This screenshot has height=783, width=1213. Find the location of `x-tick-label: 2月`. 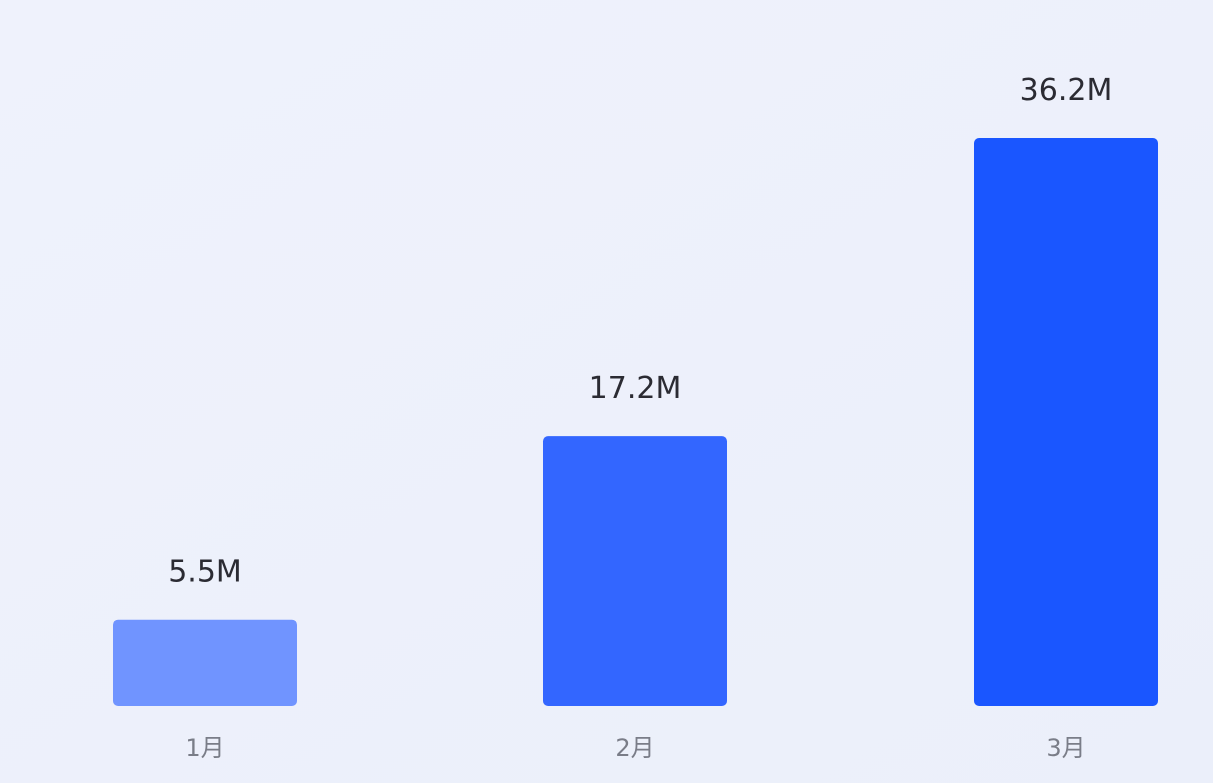

x-tick-label: 2月 is located at coordinates (634, 748).